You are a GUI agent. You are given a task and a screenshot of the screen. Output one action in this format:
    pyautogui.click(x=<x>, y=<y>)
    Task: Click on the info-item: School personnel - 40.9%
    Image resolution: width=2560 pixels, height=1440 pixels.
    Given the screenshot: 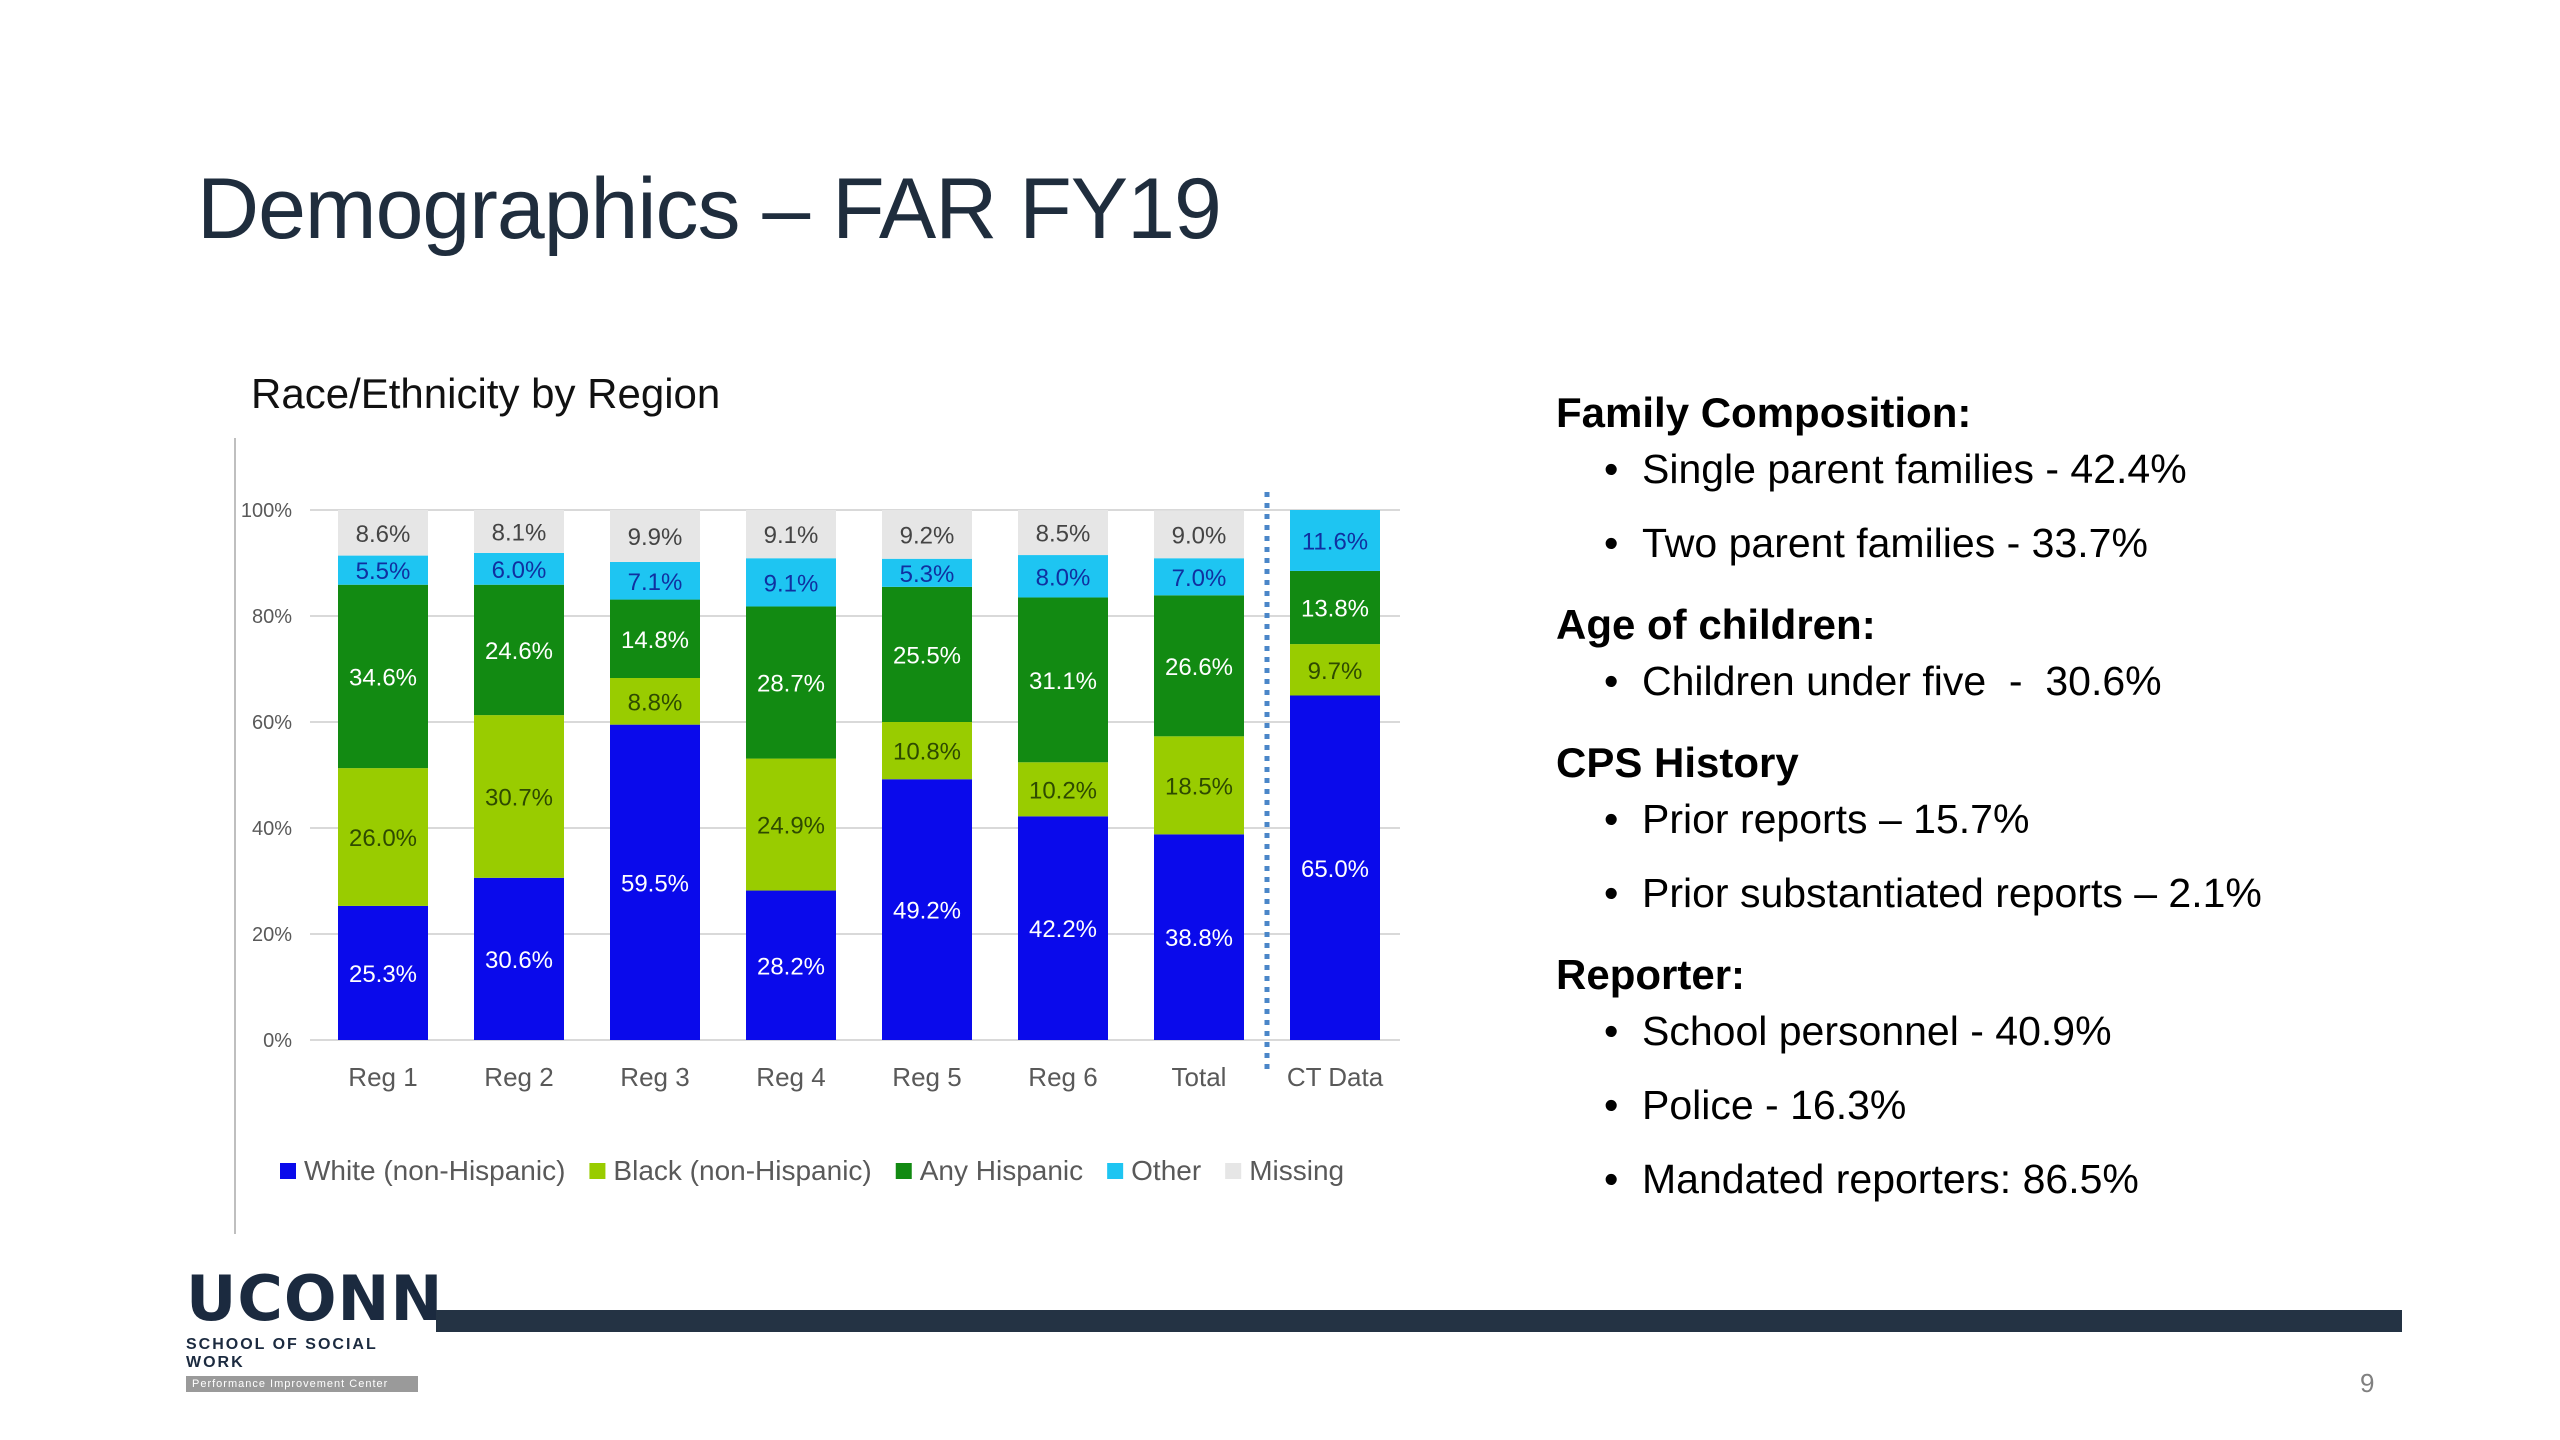 What is the action you would take?
    pyautogui.click(x=2030, y=1031)
    